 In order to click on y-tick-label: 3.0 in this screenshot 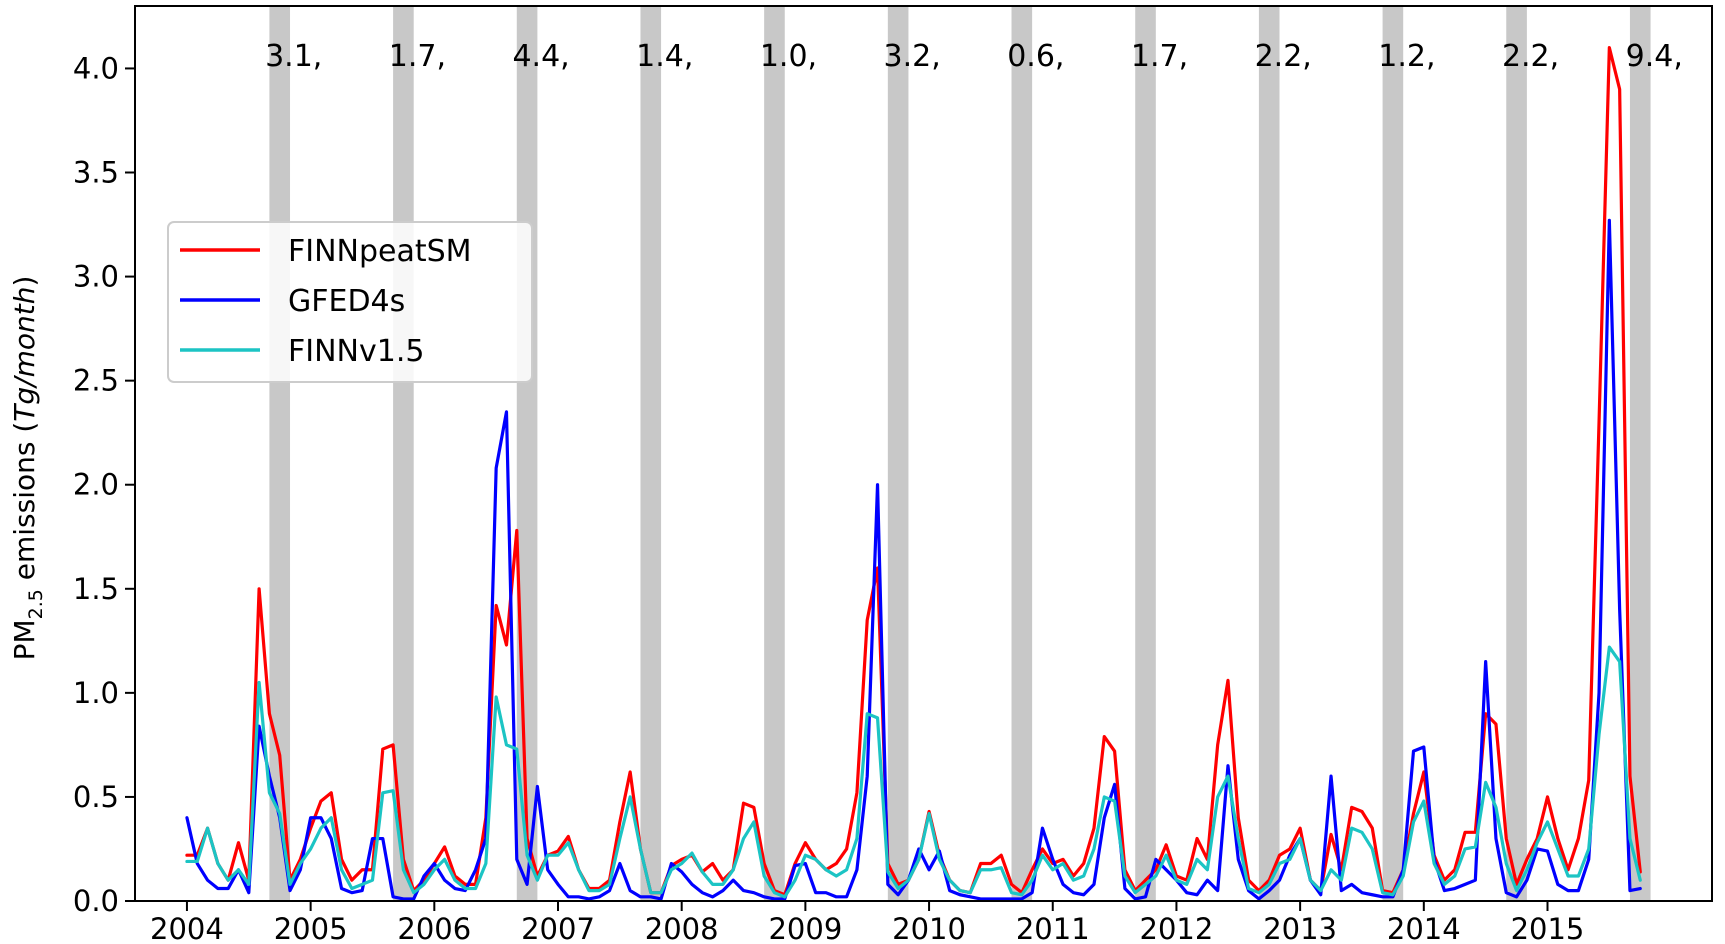, I will do `click(96, 277)`.